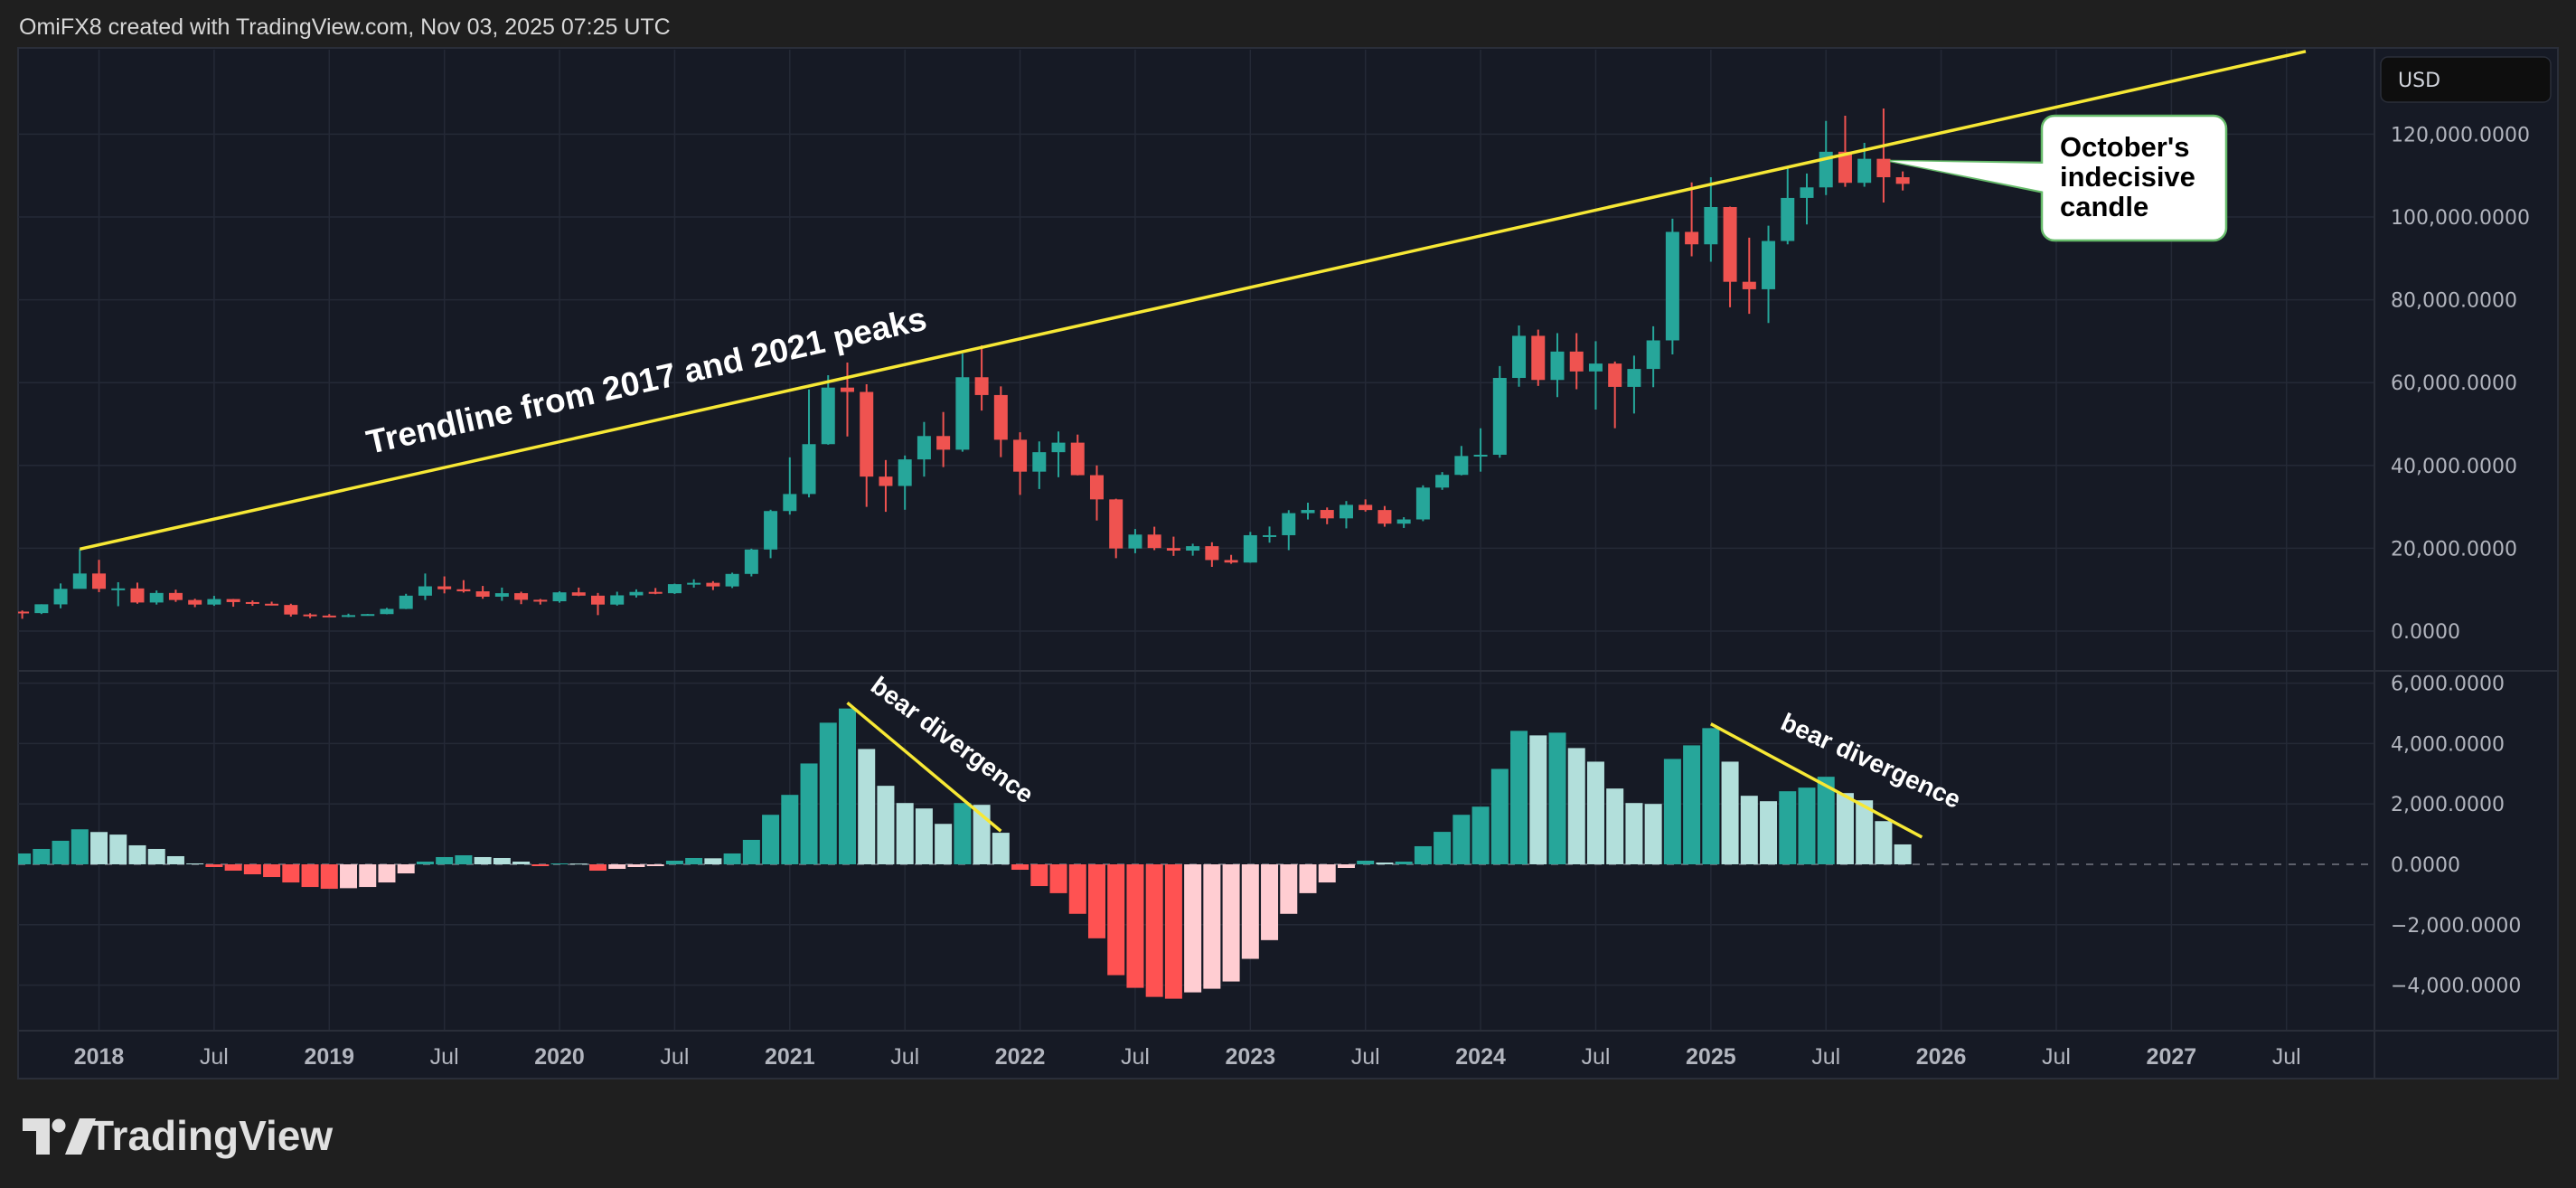 The image size is (2576, 1188). What do you see at coordinates (2456, 926) in the screenshot?
I see `indicator-axis-label: −2,000.0000` at bounding box center [2456, 926].